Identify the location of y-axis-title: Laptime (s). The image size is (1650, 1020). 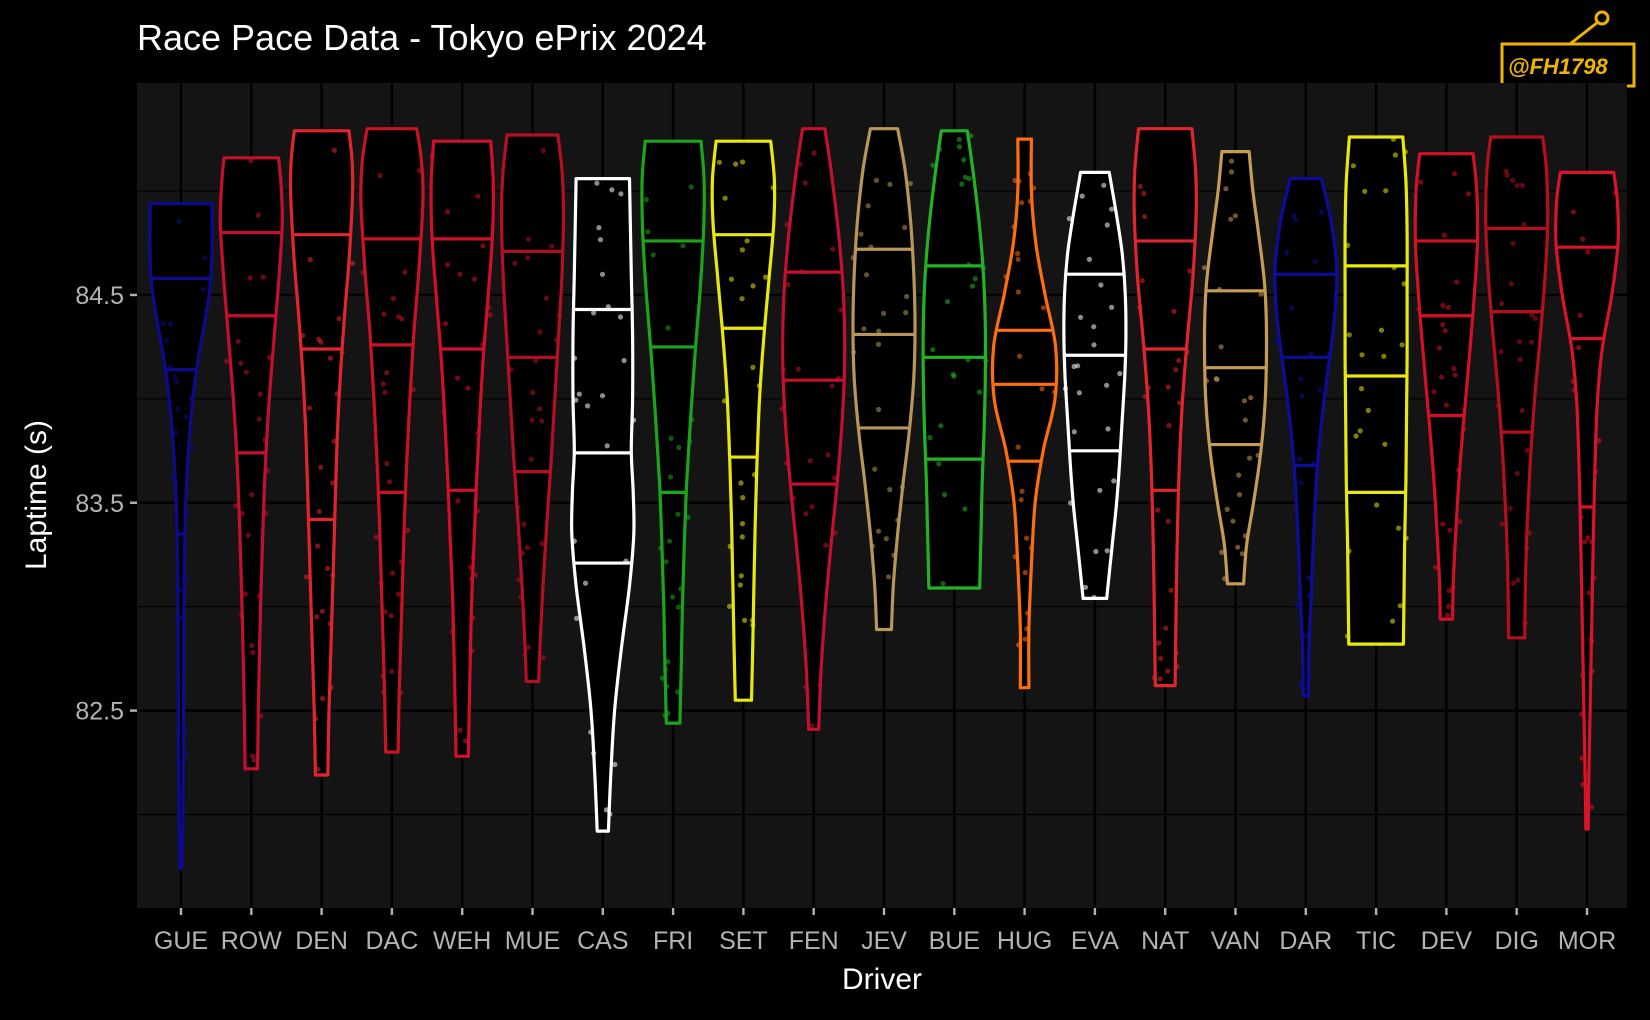
(36, 495).